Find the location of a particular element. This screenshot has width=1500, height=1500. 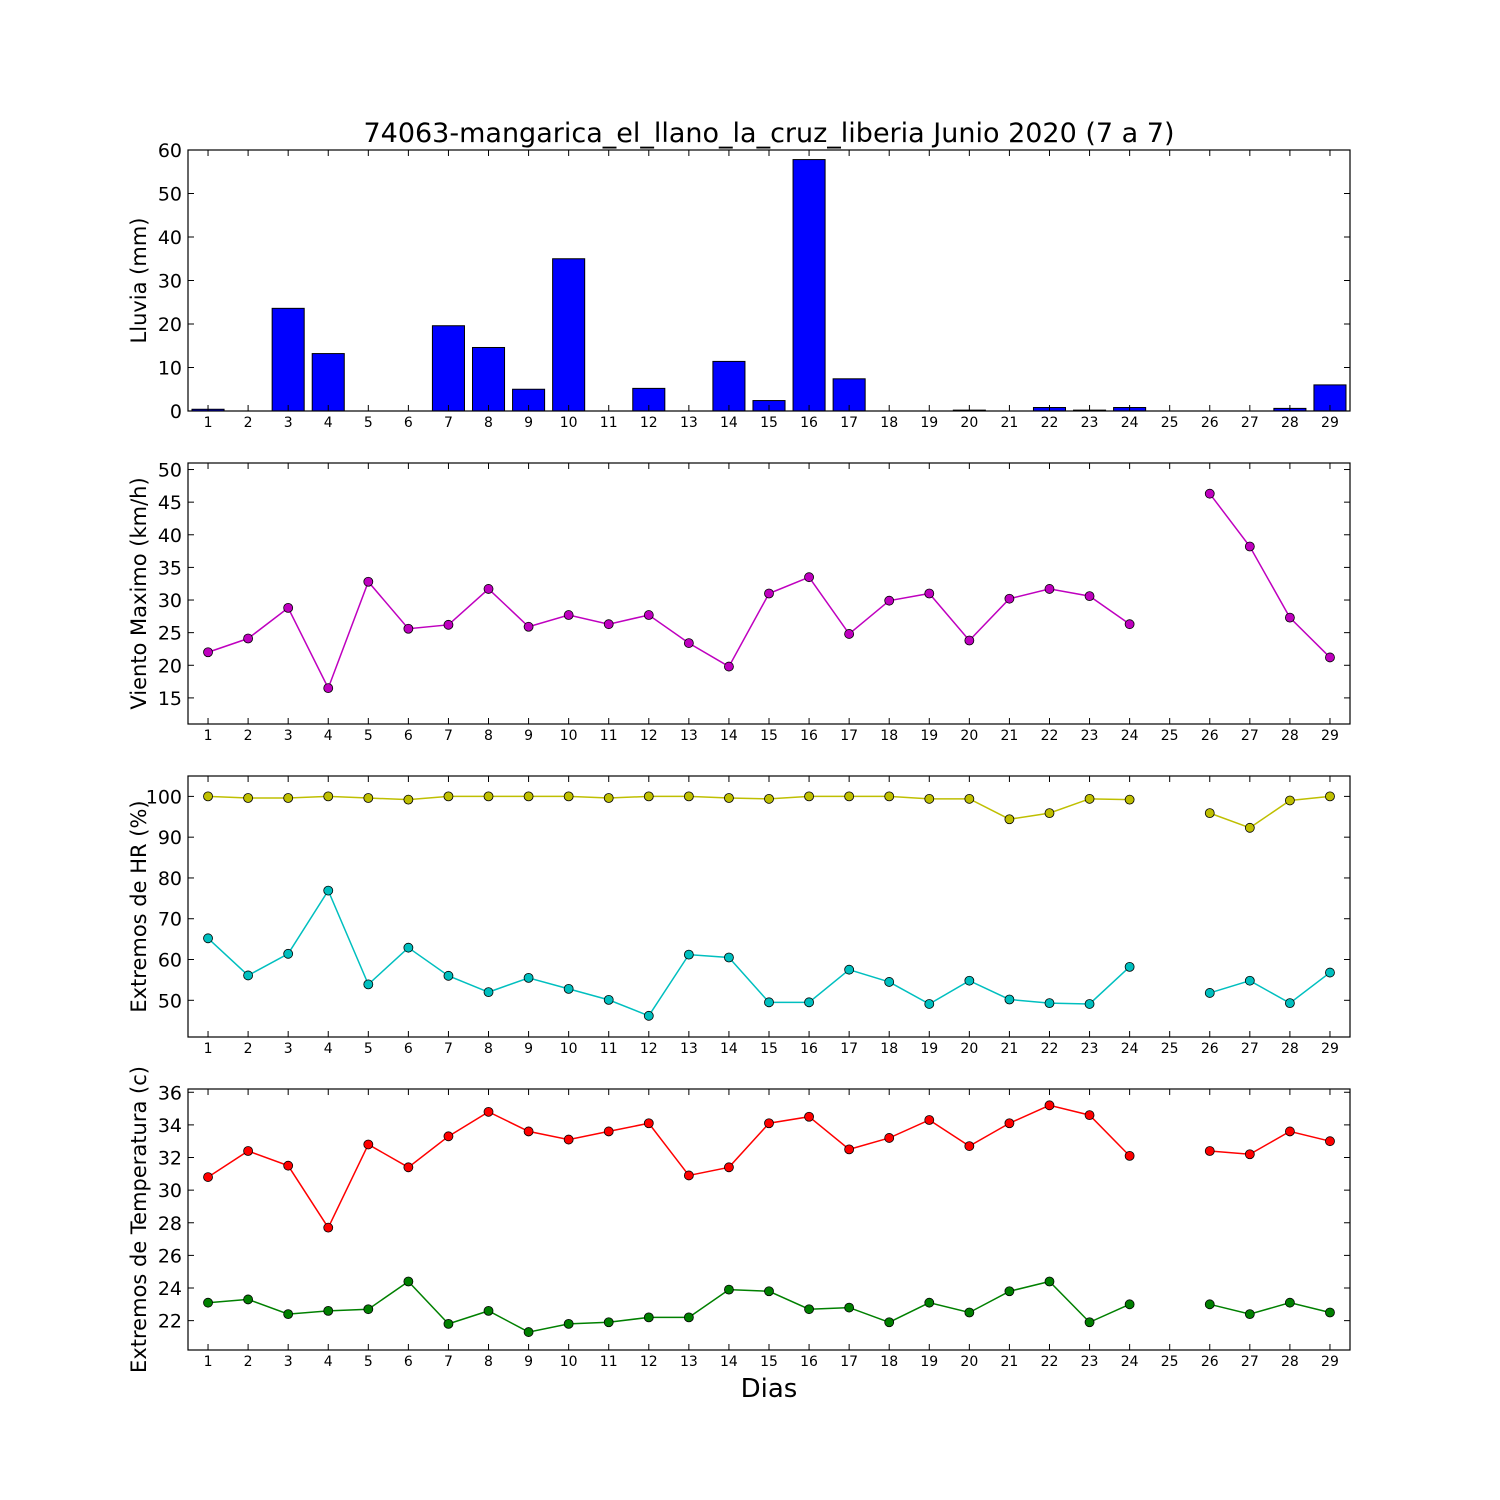

ytick-label: 32 is located at coordinates (170, 1159).